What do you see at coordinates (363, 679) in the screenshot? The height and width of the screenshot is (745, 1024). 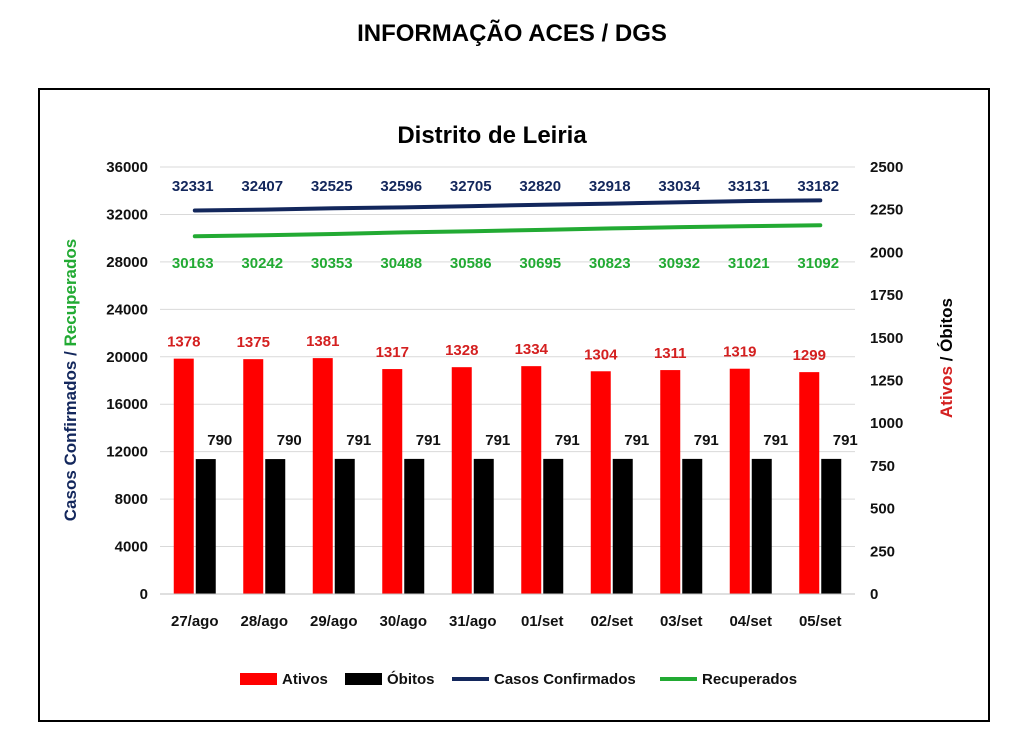 I see `legend-obitos-swatch` at bounding box center [363, 679].